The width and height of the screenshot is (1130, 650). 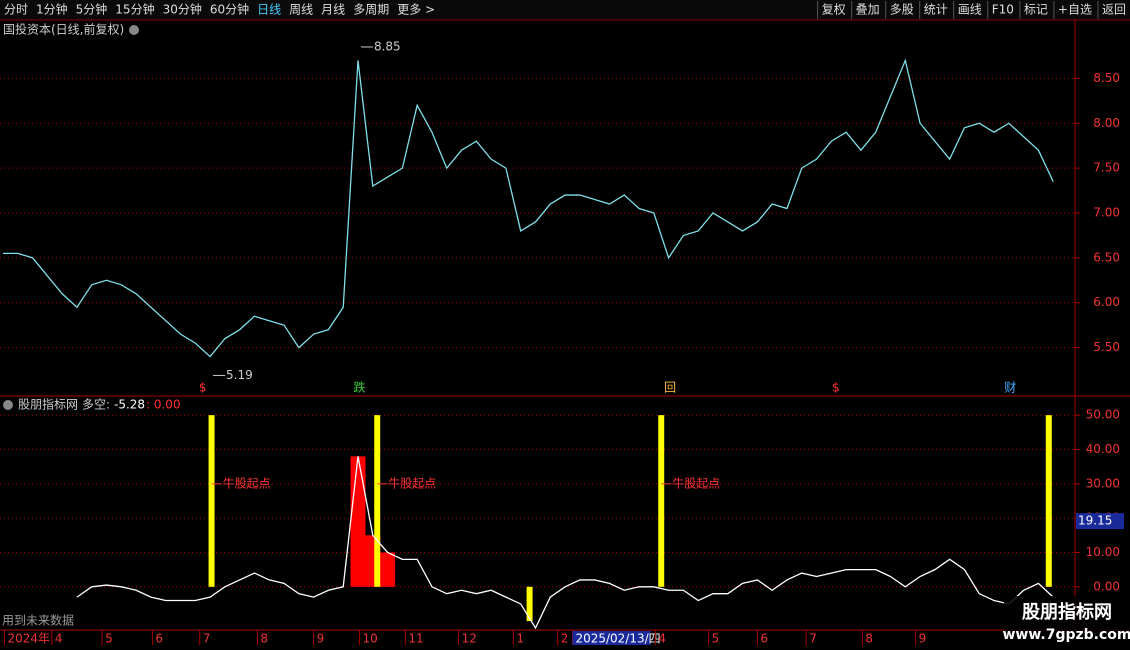 I want to click on y-tick-label: 5.50, so click(x=1106, y=347).